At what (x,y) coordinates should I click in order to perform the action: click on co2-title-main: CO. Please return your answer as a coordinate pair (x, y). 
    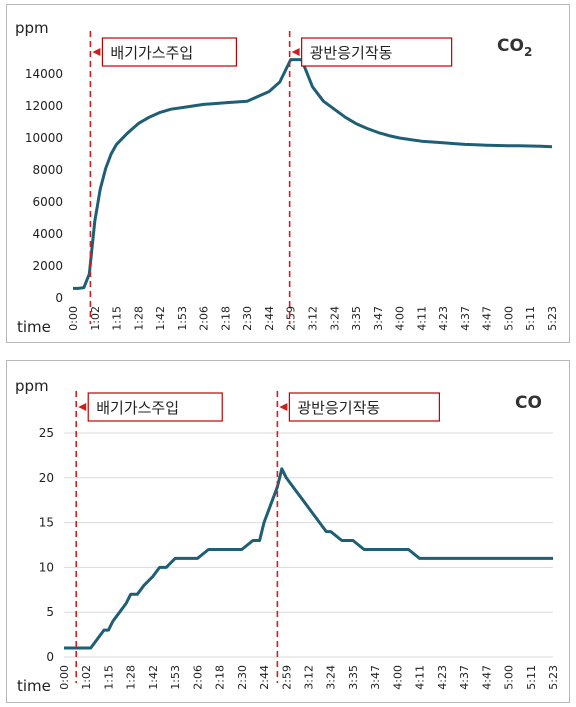
    Looking at the image, I should click on (510, 46).